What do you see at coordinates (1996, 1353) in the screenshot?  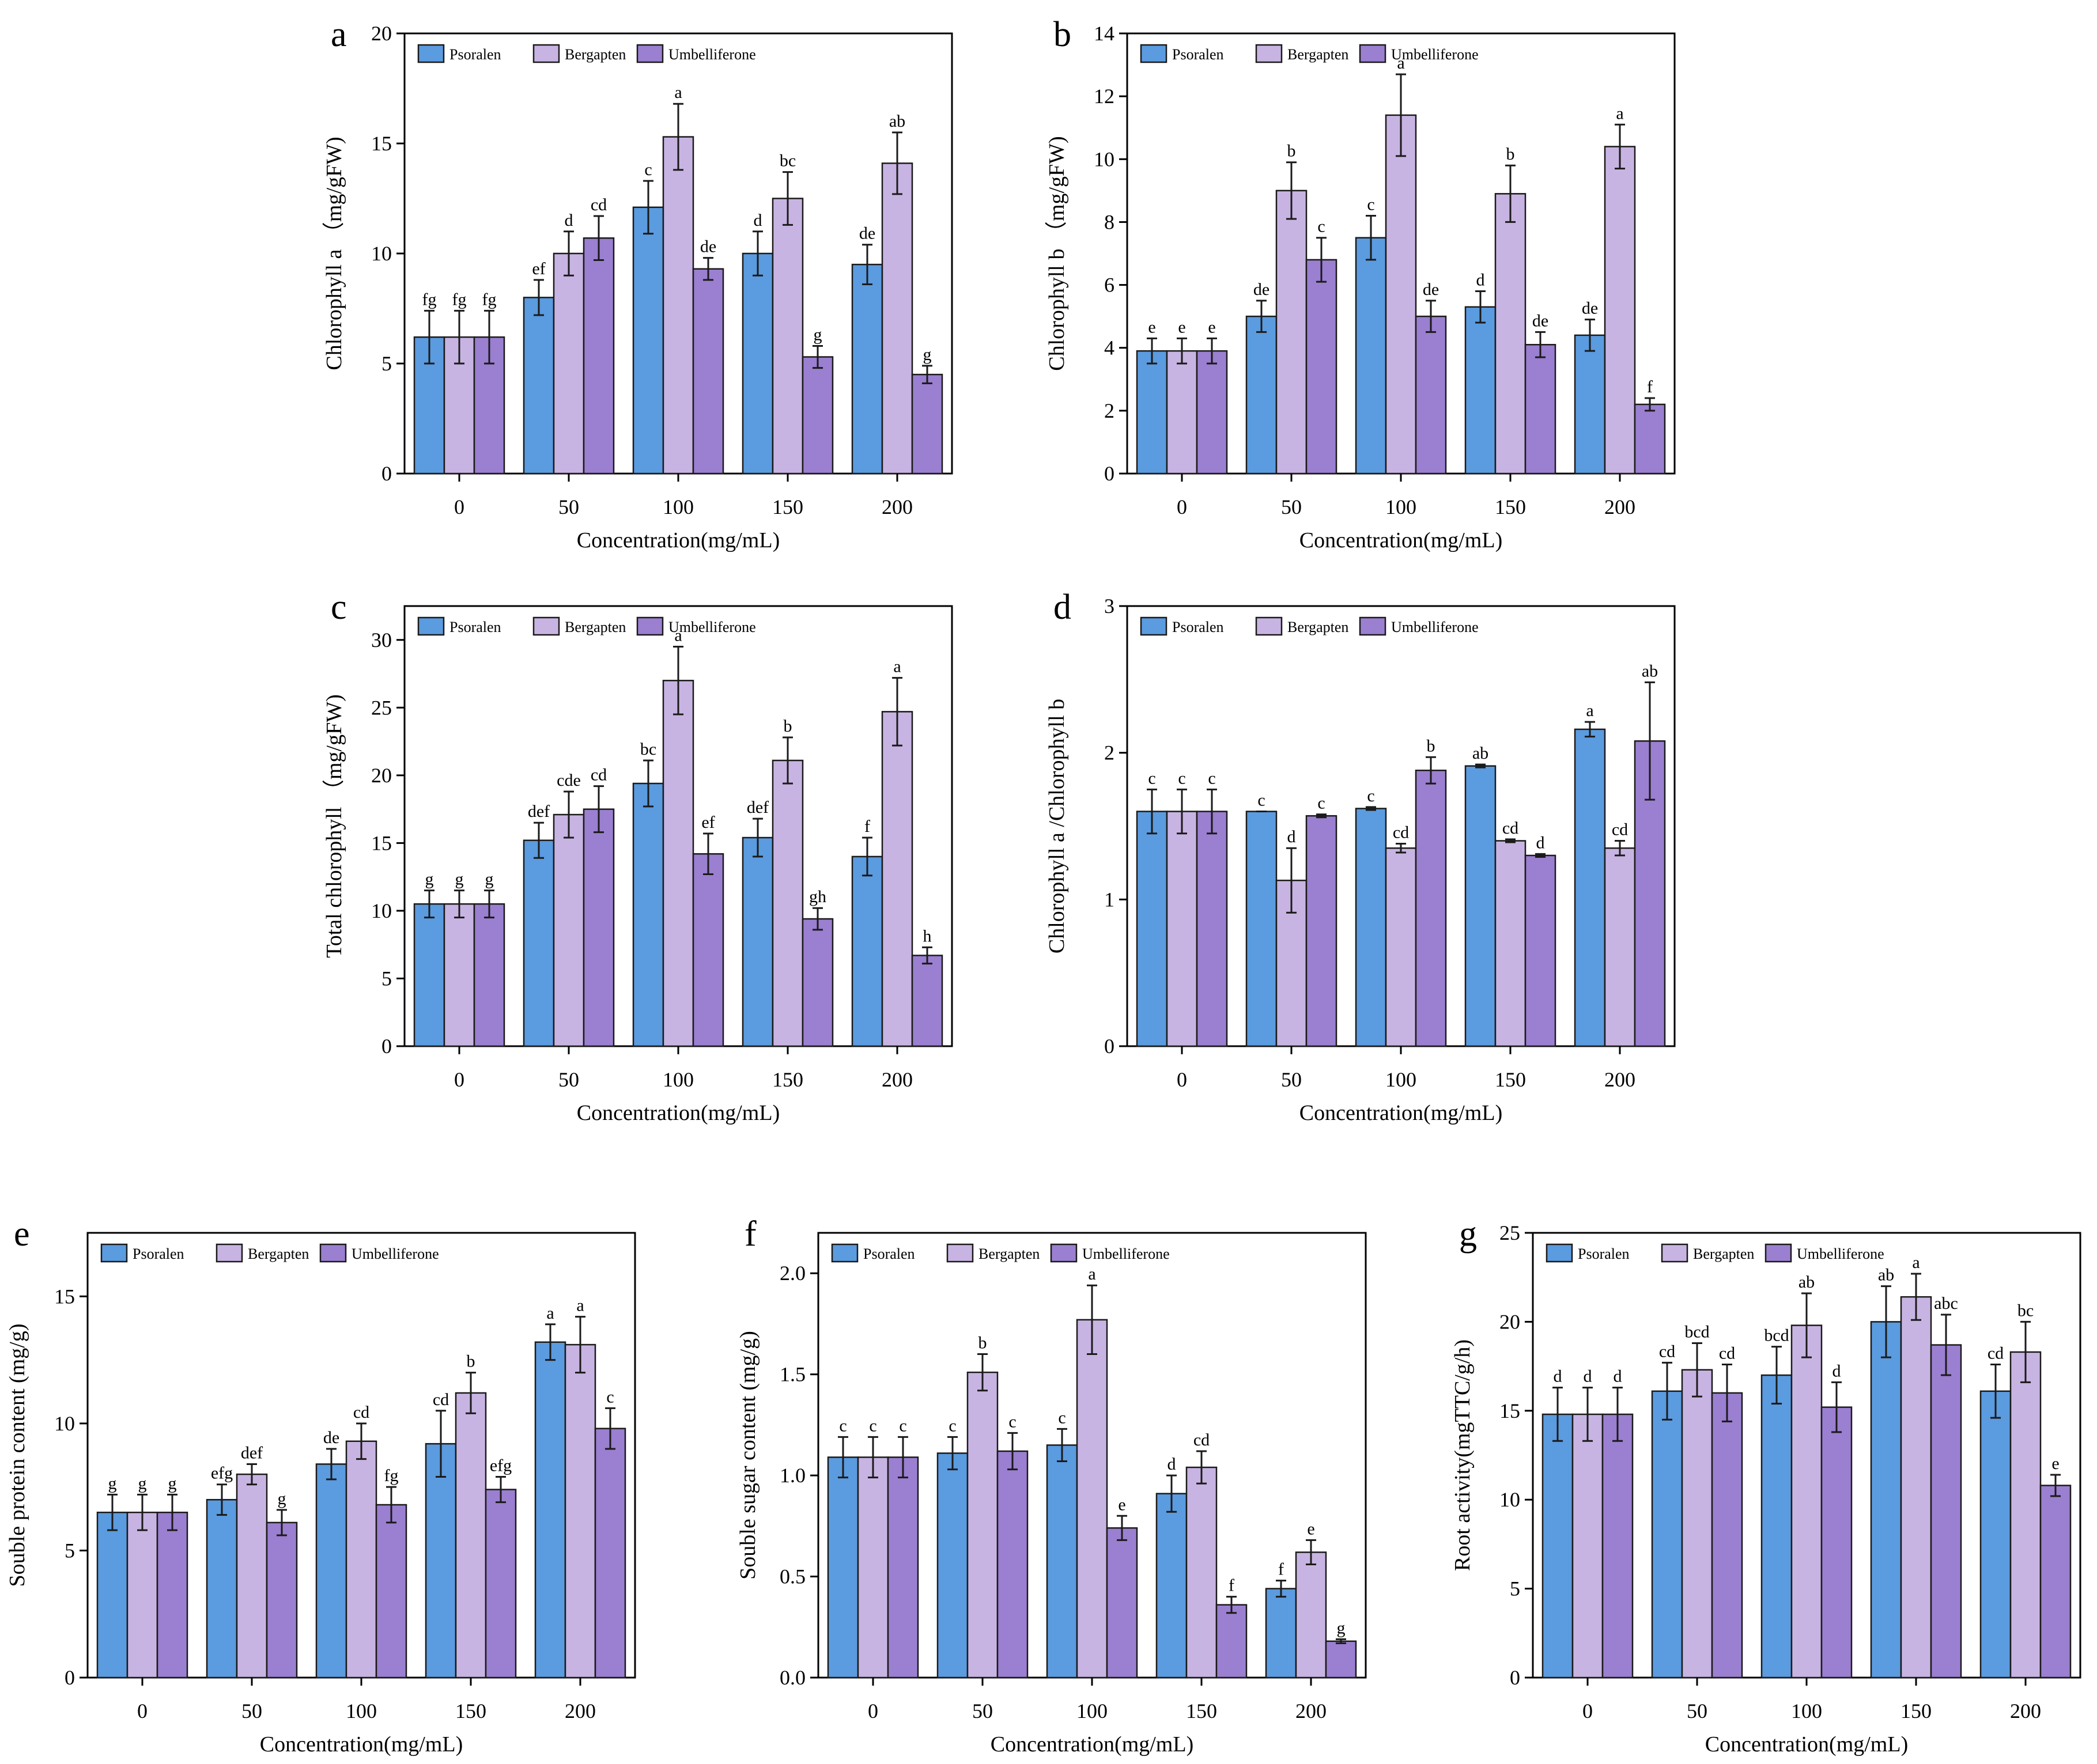 I see `significance-label: cd` at bounding box center [1996, 1353].